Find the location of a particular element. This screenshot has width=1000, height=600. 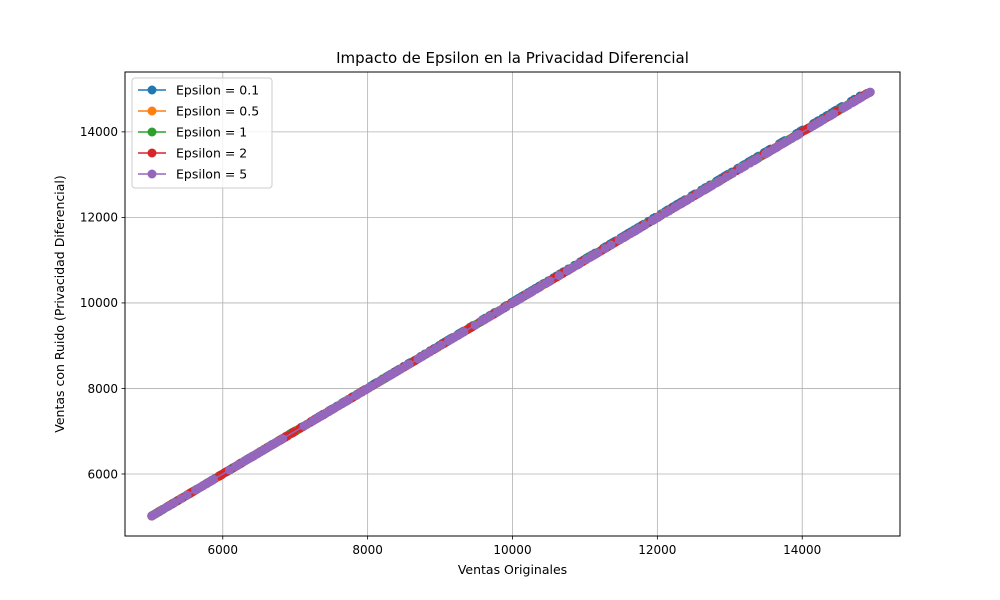

legend-label: Epsilon = 1 is located at coordinates (211, 132).